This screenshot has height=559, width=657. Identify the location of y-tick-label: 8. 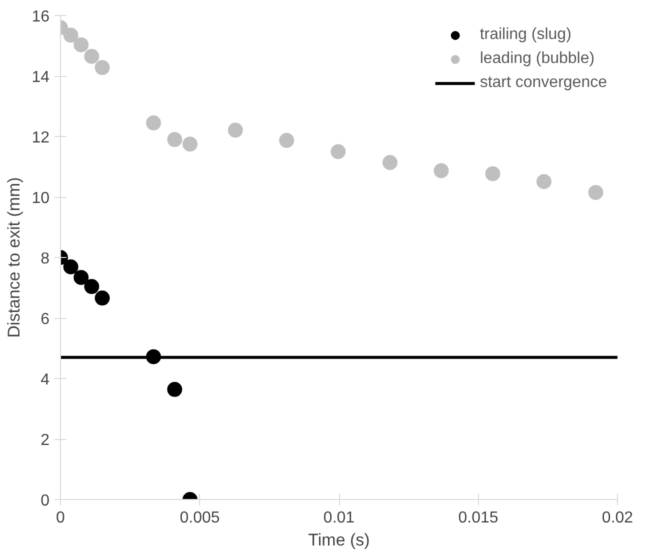
(45, 259).